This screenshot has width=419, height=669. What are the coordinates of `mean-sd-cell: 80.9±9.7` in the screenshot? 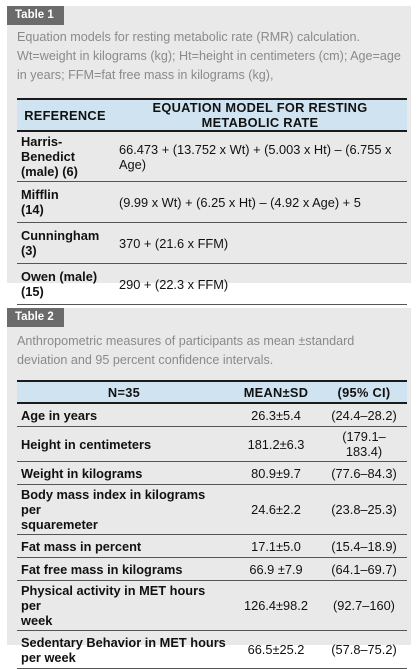 It's located at (276, 473).